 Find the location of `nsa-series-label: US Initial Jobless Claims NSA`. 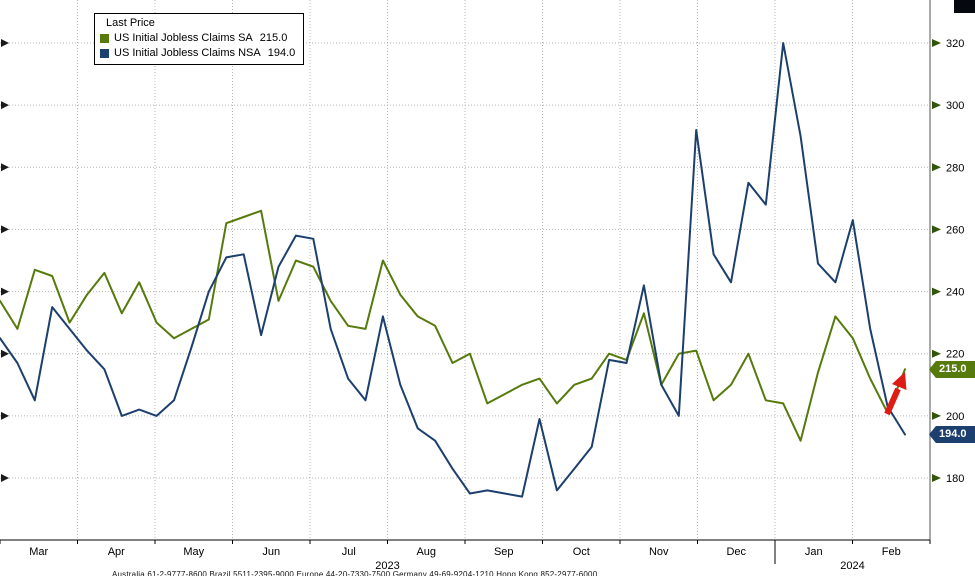

nsa-series-label: US Initial Jobless Claims NSA is located at coordinates (187, 53).